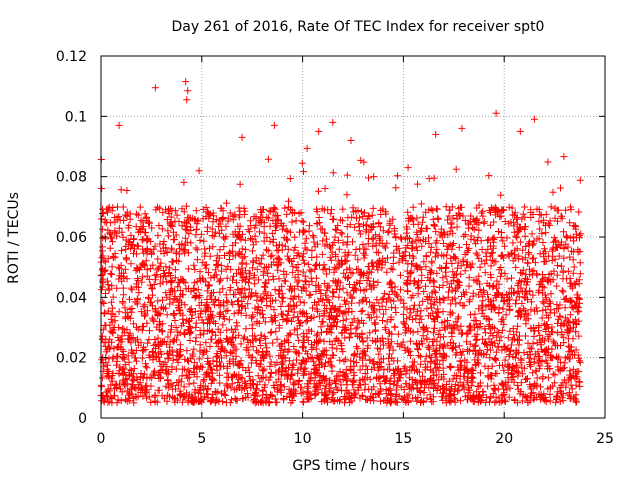 This screenshot has width=640, height=480. I want to click on x-axis-label: GPS time / hours, so click(350, 466).